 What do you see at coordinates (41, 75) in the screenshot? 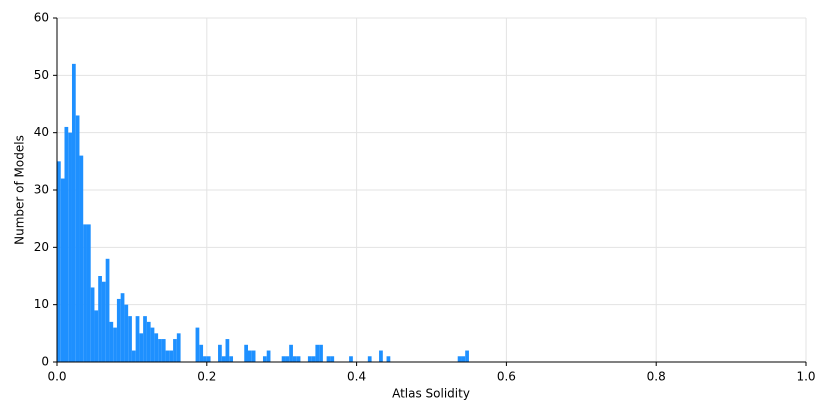
I see `y-tick-label: 50` at bounding box center [41, 75].